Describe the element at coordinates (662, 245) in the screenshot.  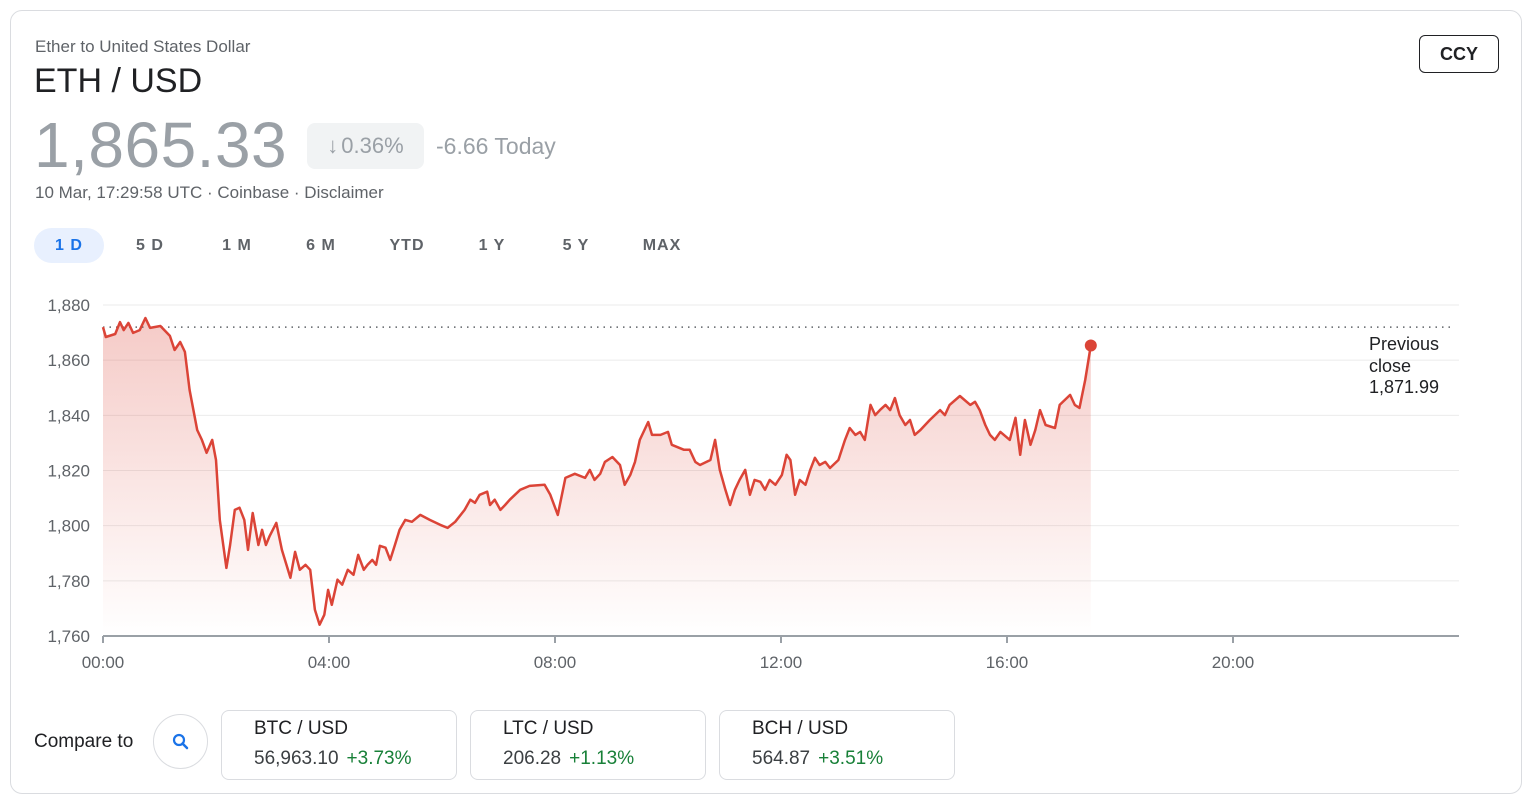
I see `range-tab-max: MAX` at that location.